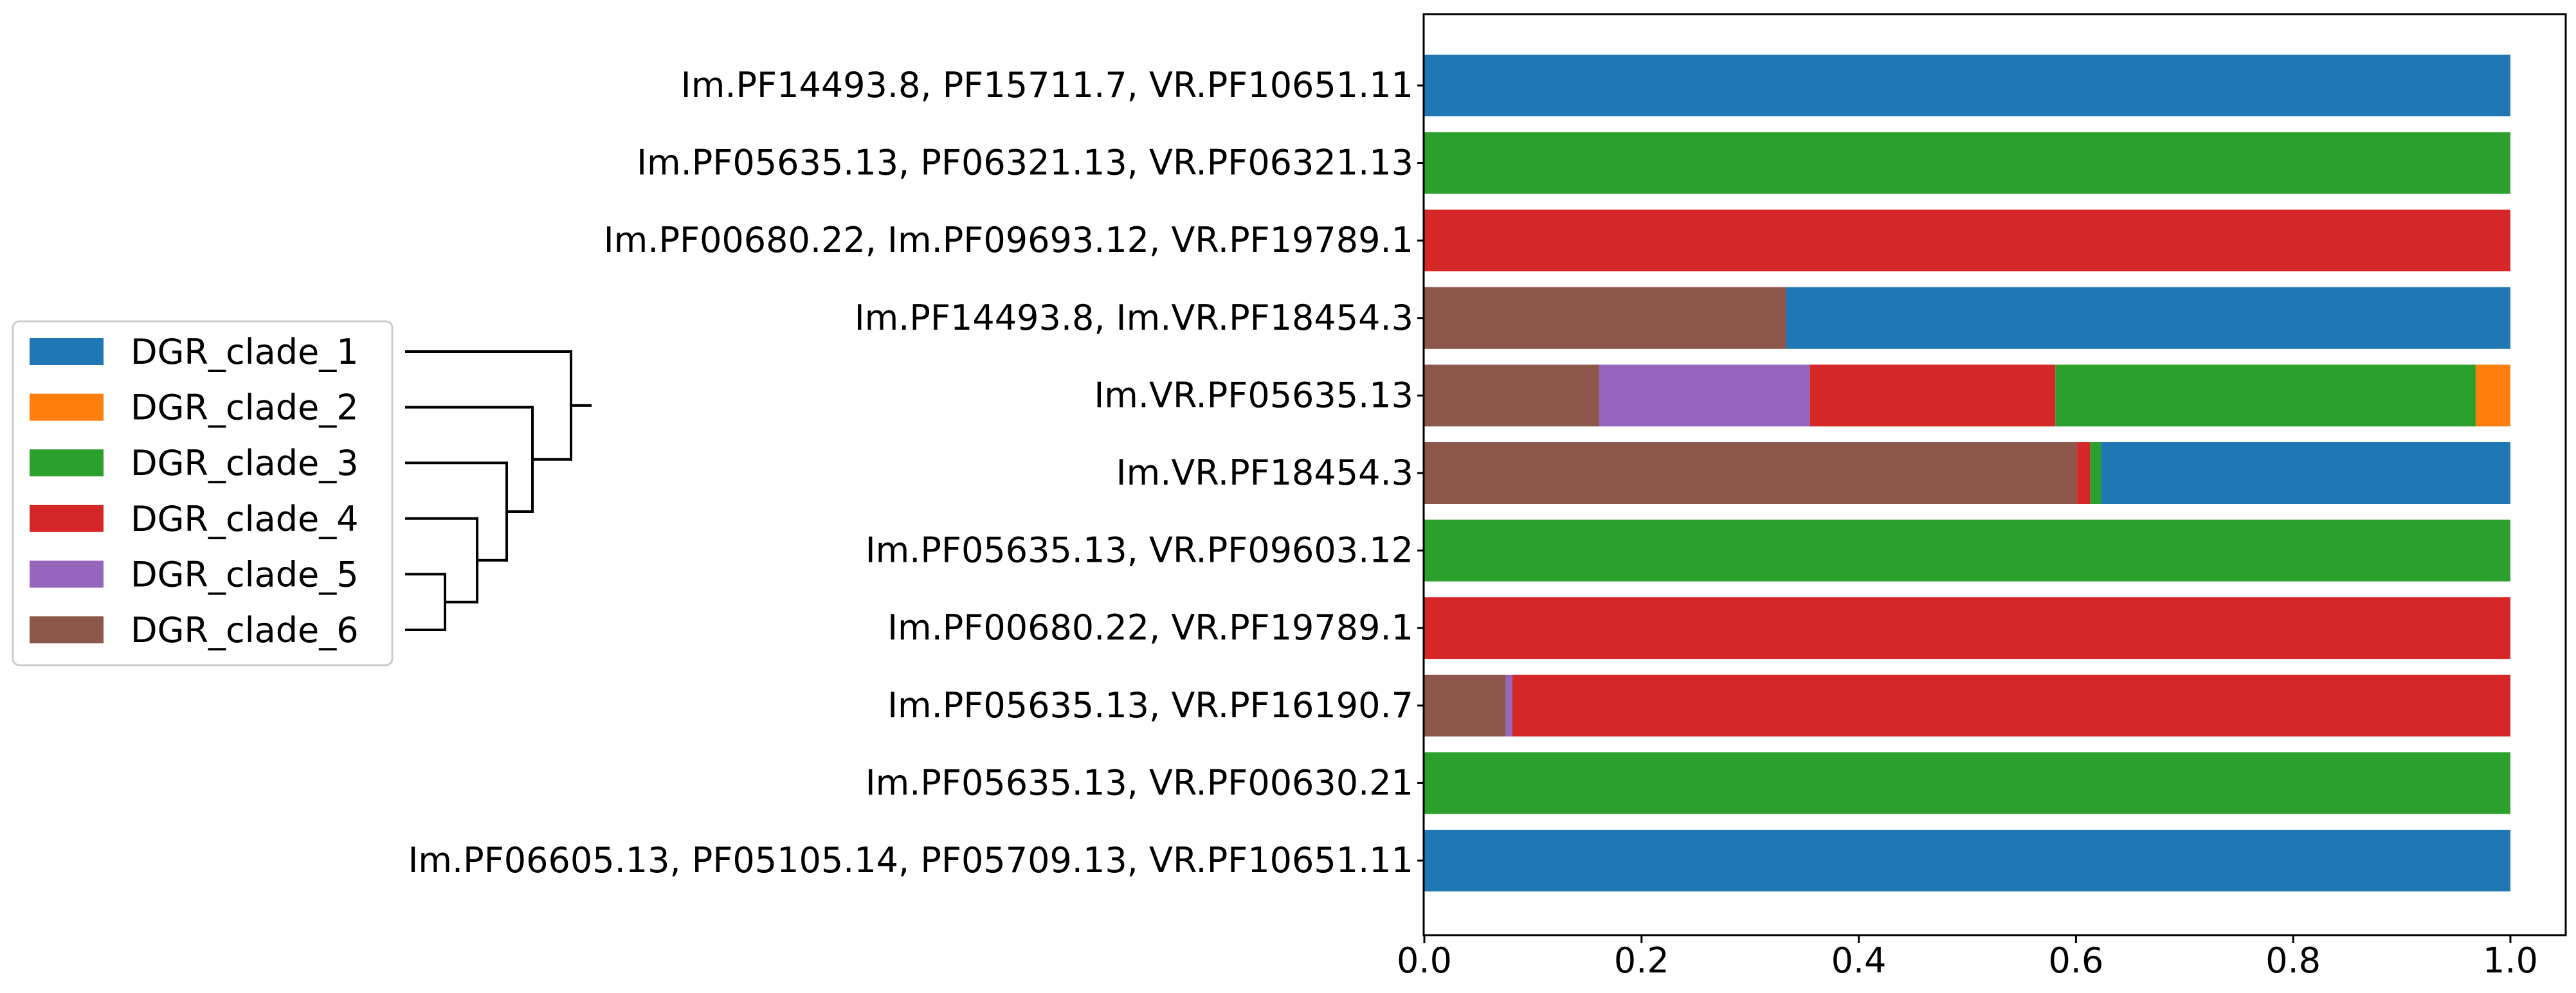 The width and height of the screenshot is (2576, 993). Describe the element at coordinates (1134, 318) in the screenshot. I see `category-label: Im.PF14493.8, Im.VR.PF18454.3` at that location.